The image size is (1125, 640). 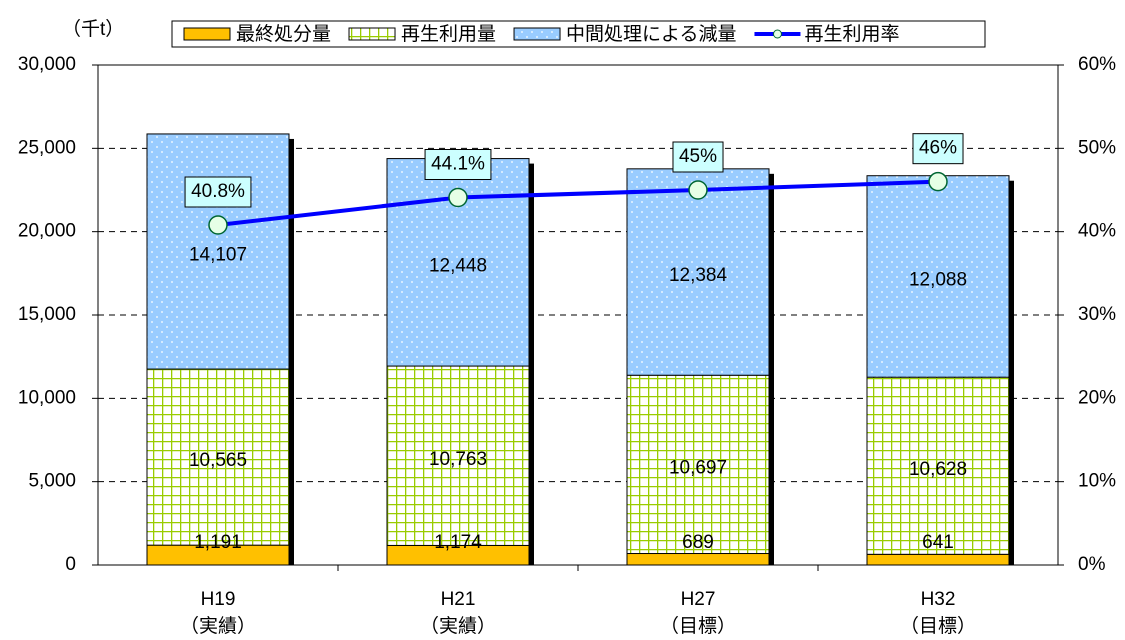 I want to click on x-tick-label: H27, so click(x=698, y=599).